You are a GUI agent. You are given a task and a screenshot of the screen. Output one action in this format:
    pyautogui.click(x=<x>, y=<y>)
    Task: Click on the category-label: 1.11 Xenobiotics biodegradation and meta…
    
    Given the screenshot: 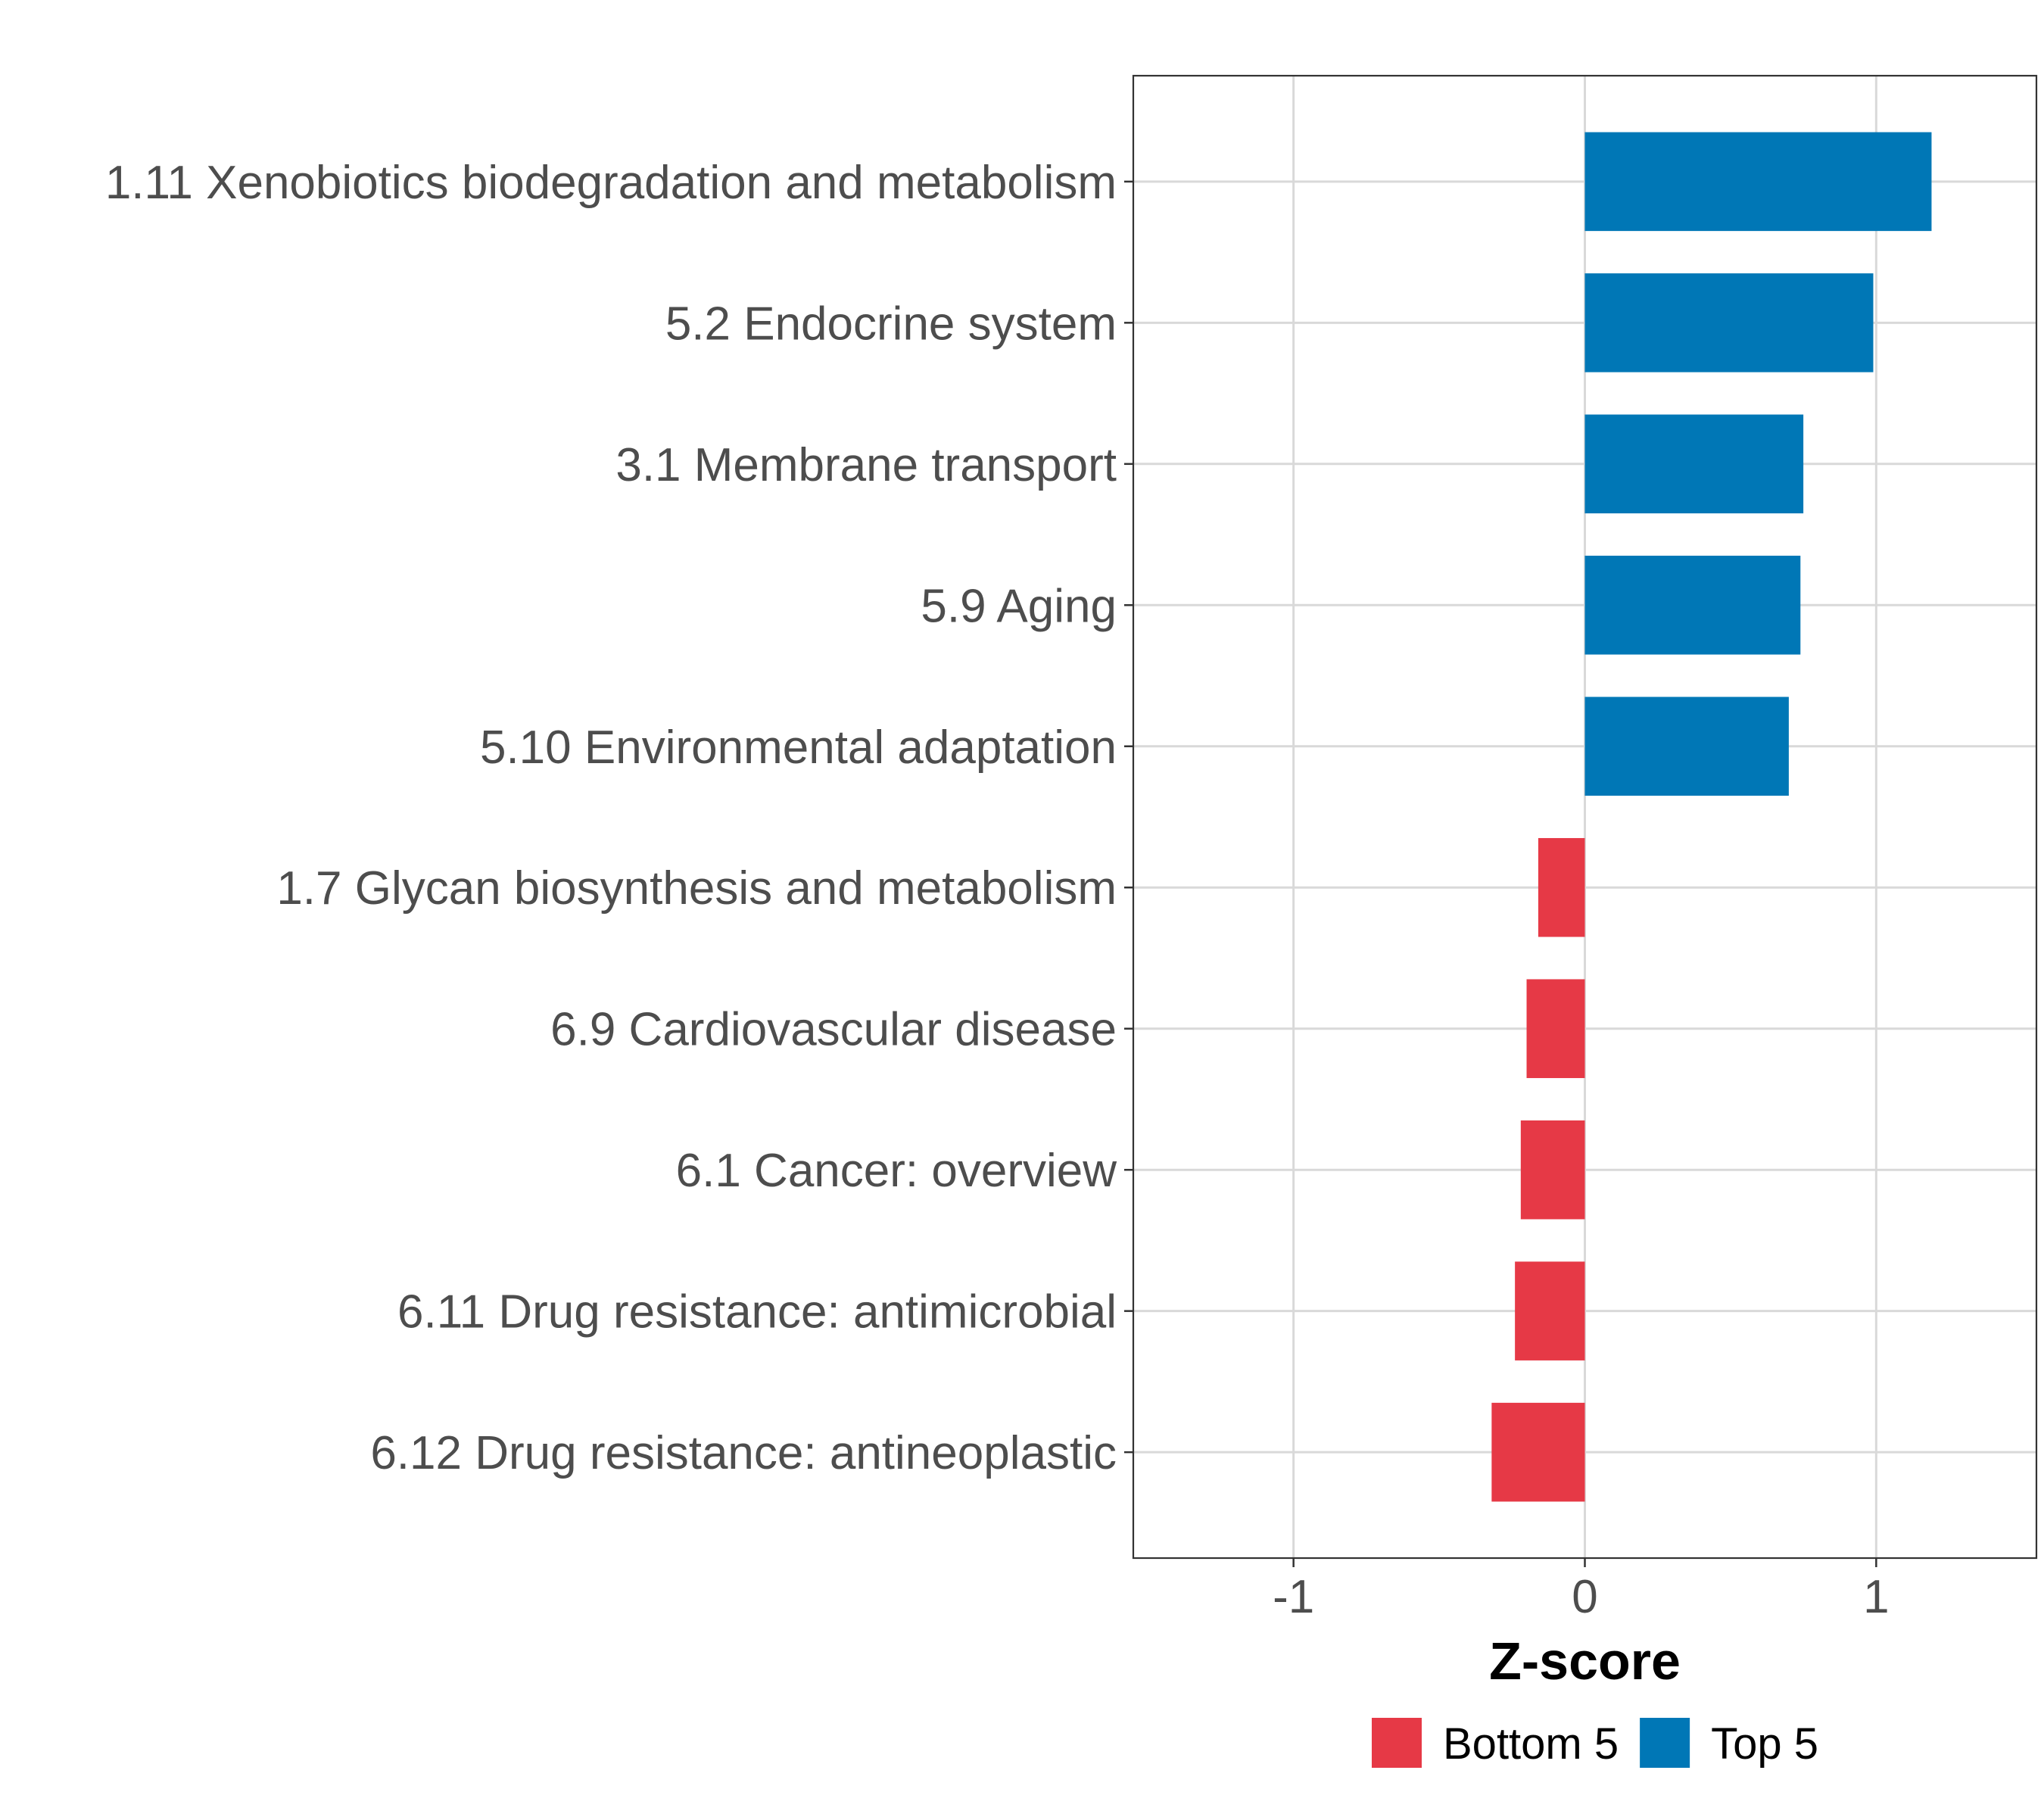 What is the action you would take?
    pyautogui.click(x=611, y=183)
    